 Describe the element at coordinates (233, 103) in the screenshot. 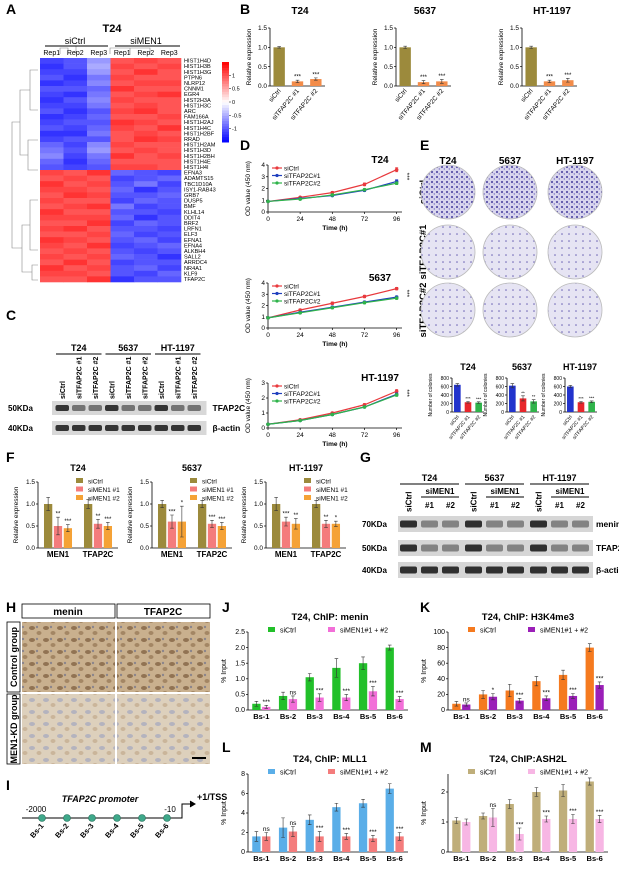

I see `colorbar-label: 0` at that location.